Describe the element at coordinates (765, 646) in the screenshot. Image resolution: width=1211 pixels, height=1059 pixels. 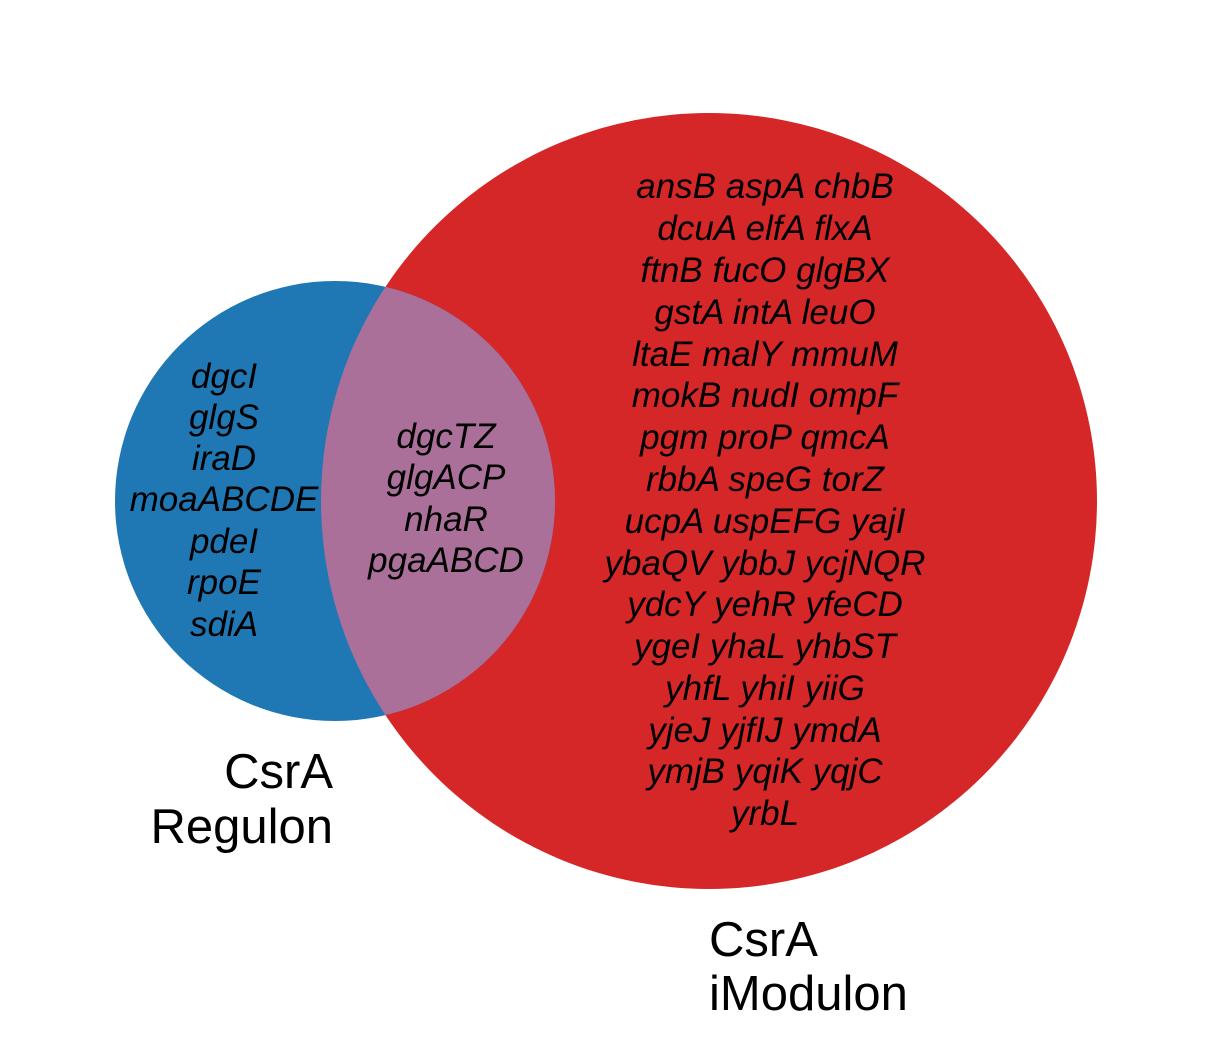
I see `imodulon-gene-row: ygeI yhaL yhbST` at that location.